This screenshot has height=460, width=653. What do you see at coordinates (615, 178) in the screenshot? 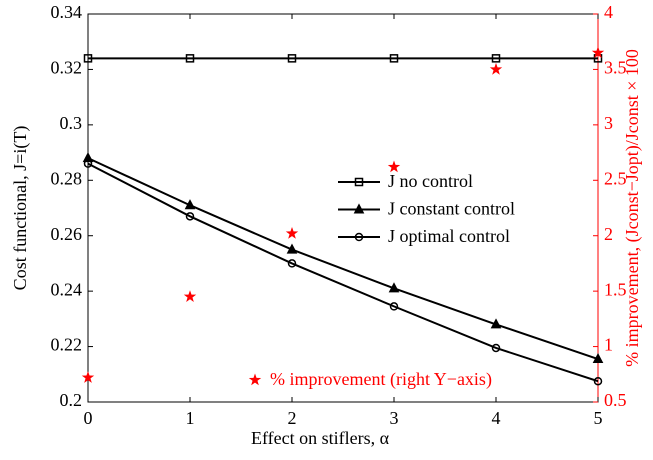
I see `y2-tick-label: 2.5` at bounding box center [615, 178].